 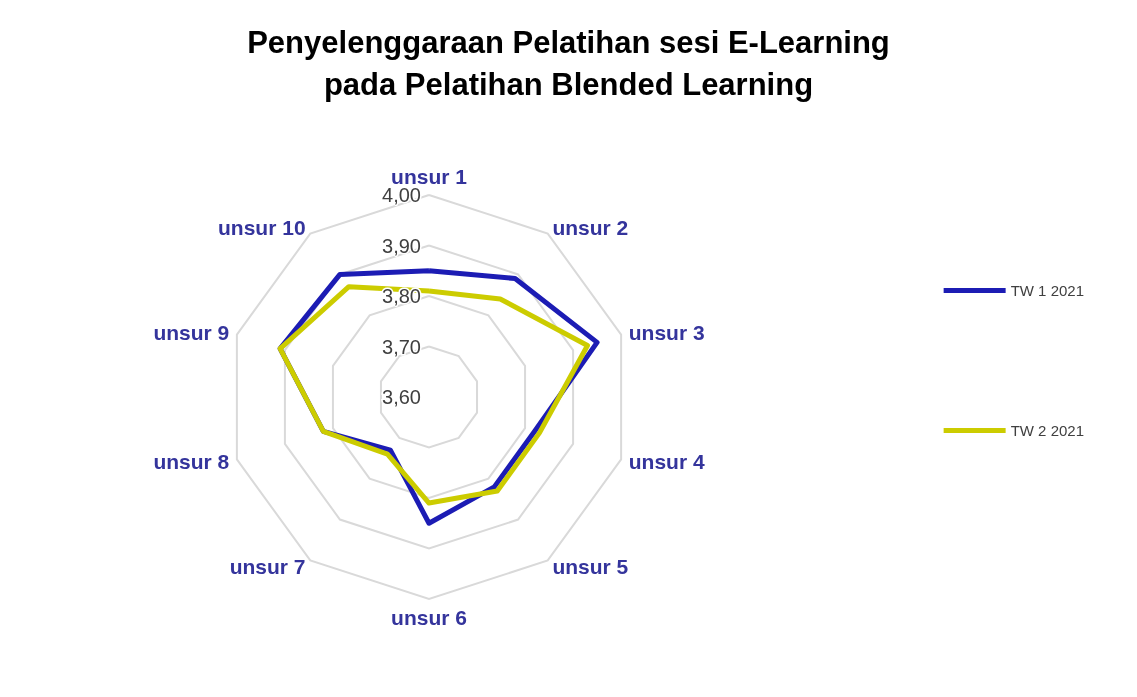 I want to click on spoke-label: unsur 2, so click(x=590, y=227).